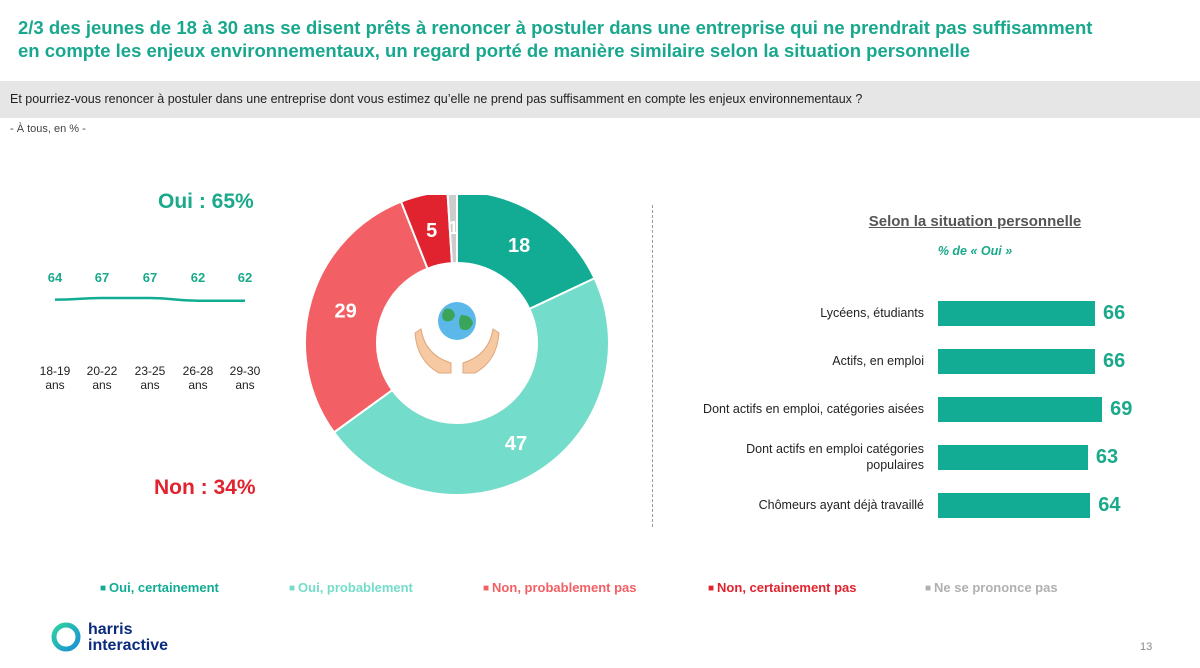 This screenshot has width=1200, height=668. I want to click on age-trend-line, so click(149, 299).